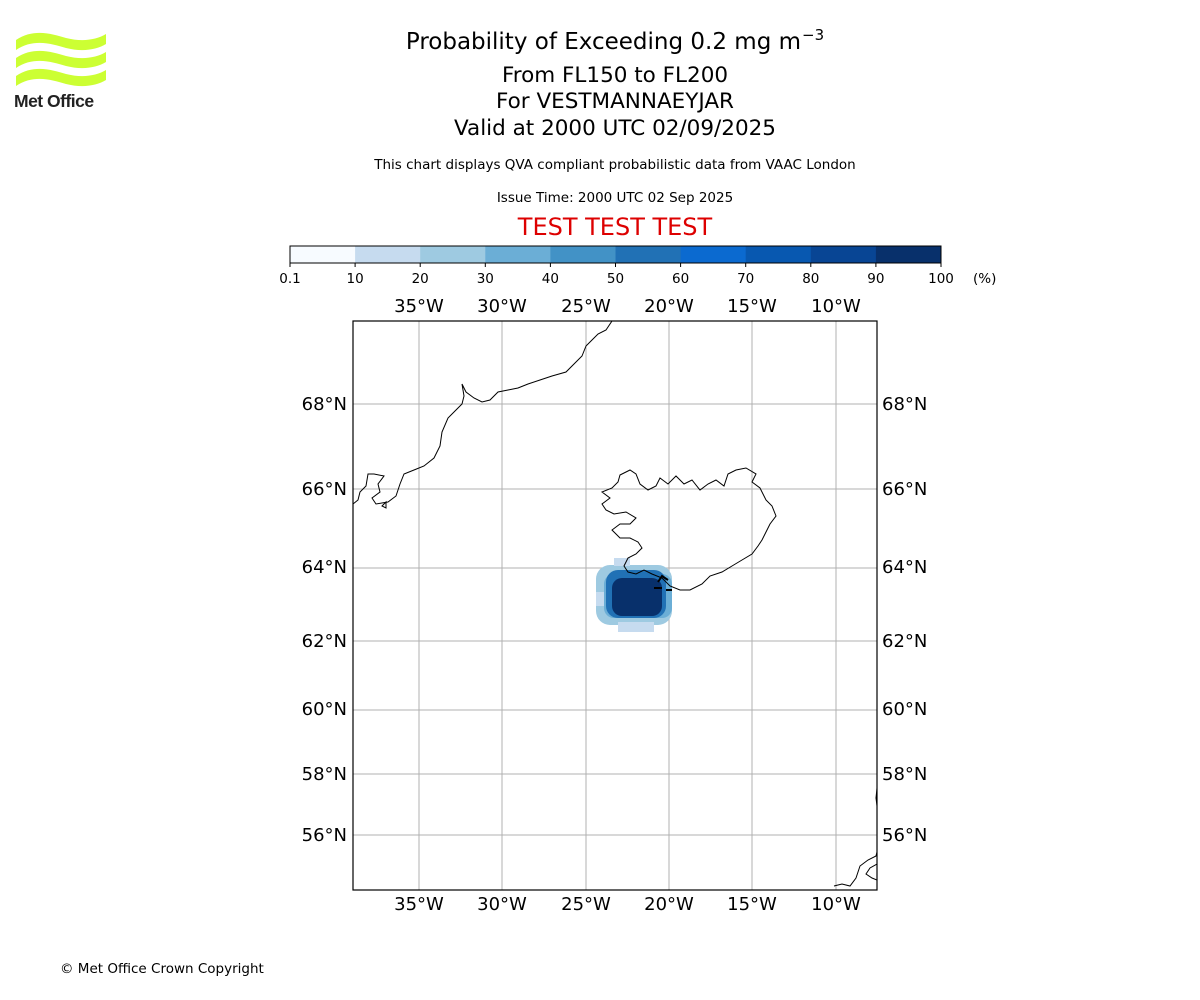 This screenshot has width=1200, height=1000. What do you see at coordinates (855, 869) in the screenshot?
I see `coastline-scotland` at bounding box center [855, 869].